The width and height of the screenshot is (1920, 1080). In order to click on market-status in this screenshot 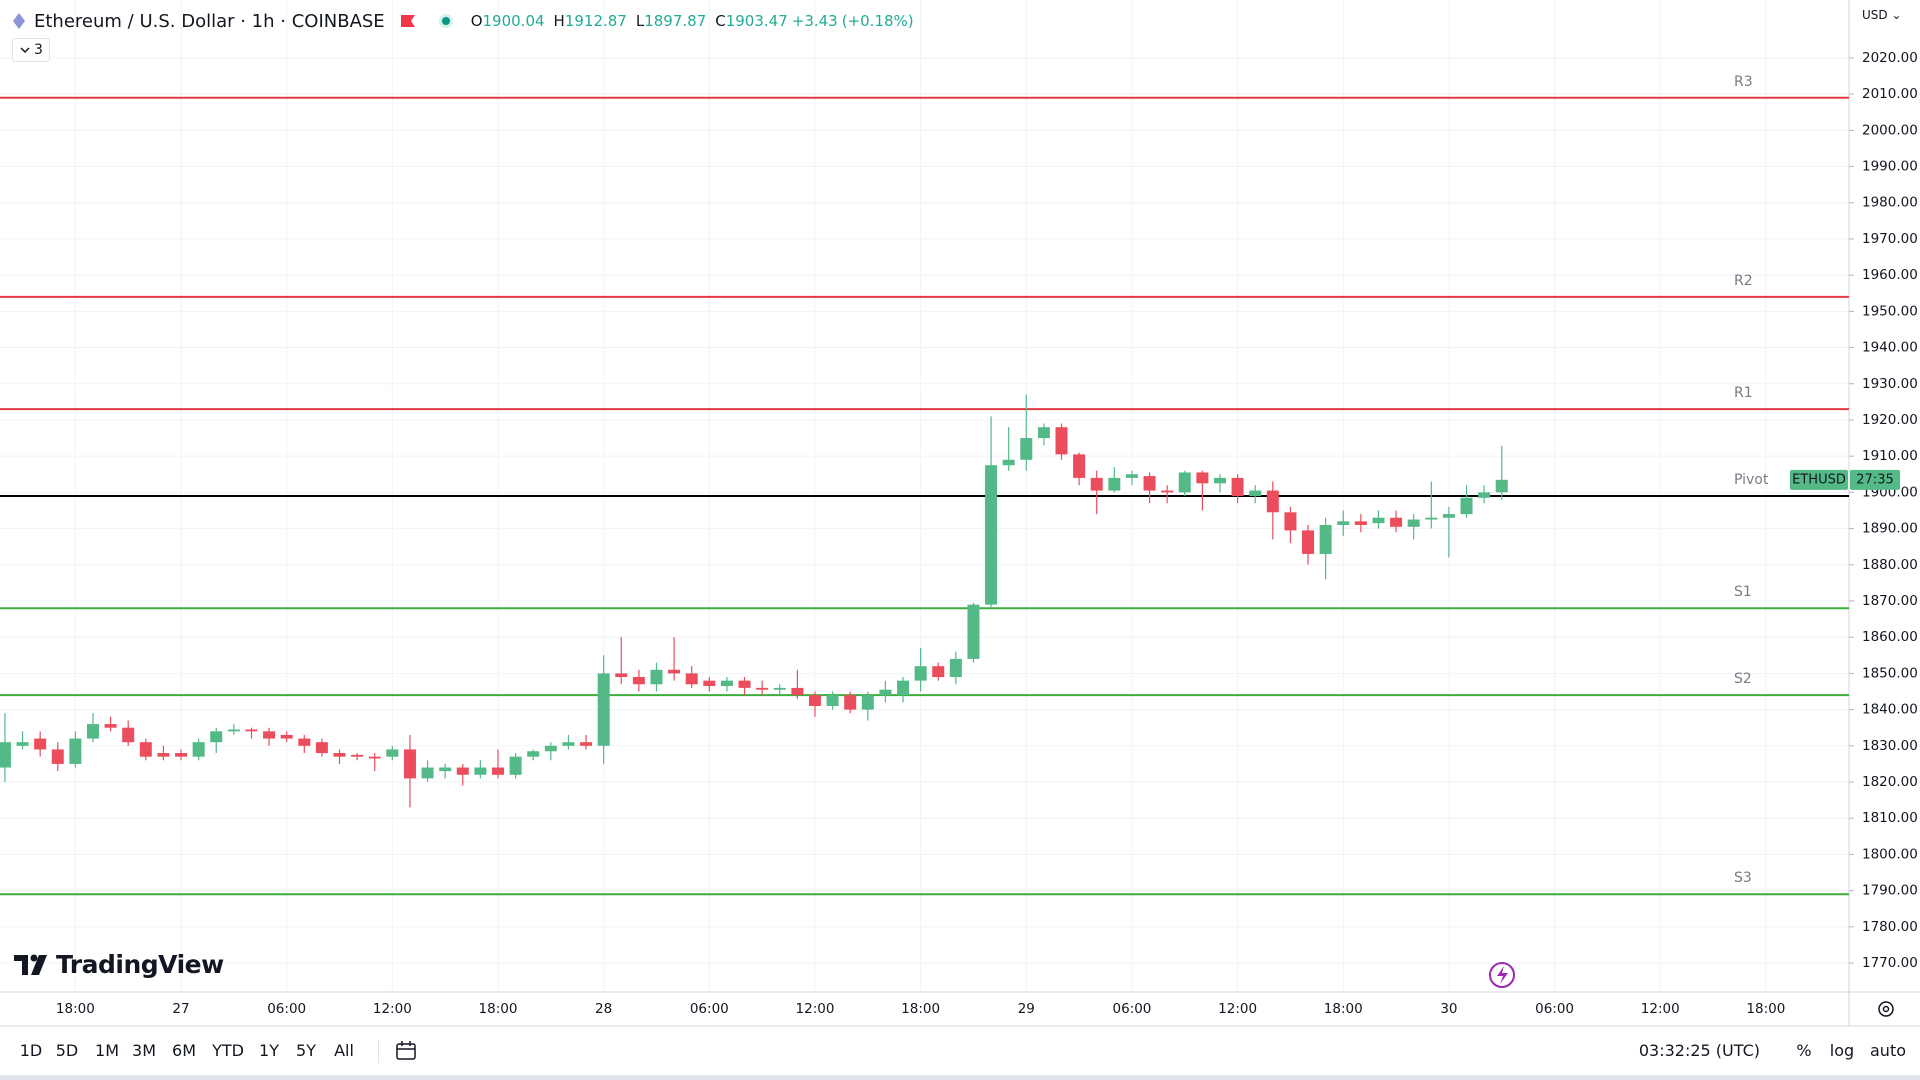, I will do `click(446, 21)`.